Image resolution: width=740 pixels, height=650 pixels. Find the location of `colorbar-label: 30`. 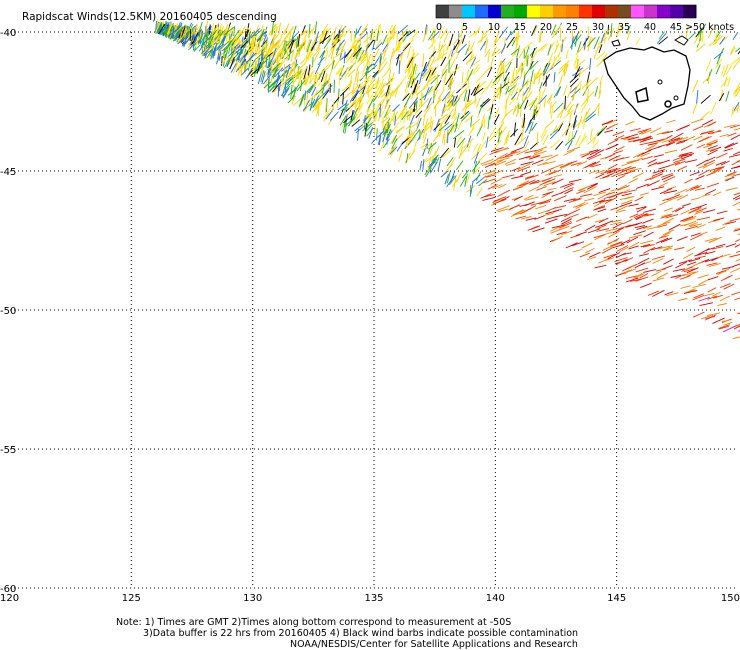

colorbar-label: 30 is located at coordinates (598, 27).